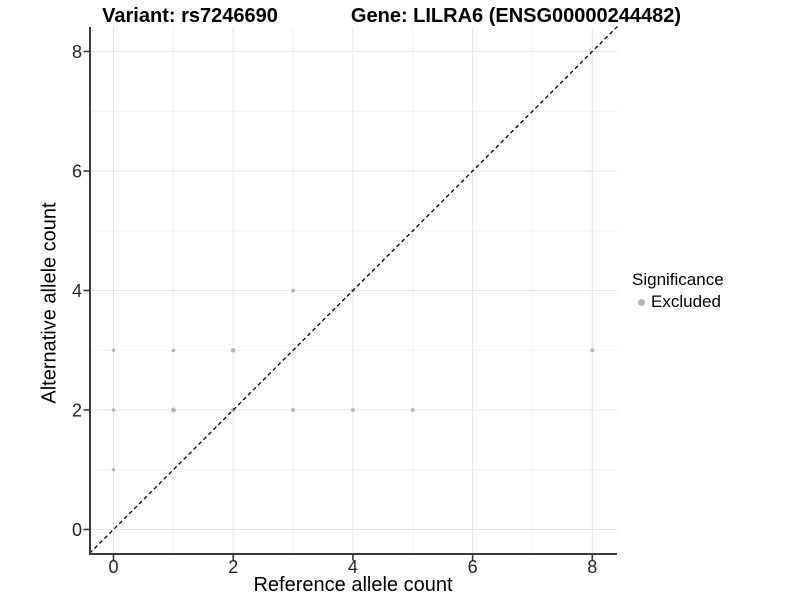 The height and width of the screenshot is (600, 800). Describe the element at coordinates (353, 585) in the screenshot. I see `x-axis-title: Reference allele count` at that location.